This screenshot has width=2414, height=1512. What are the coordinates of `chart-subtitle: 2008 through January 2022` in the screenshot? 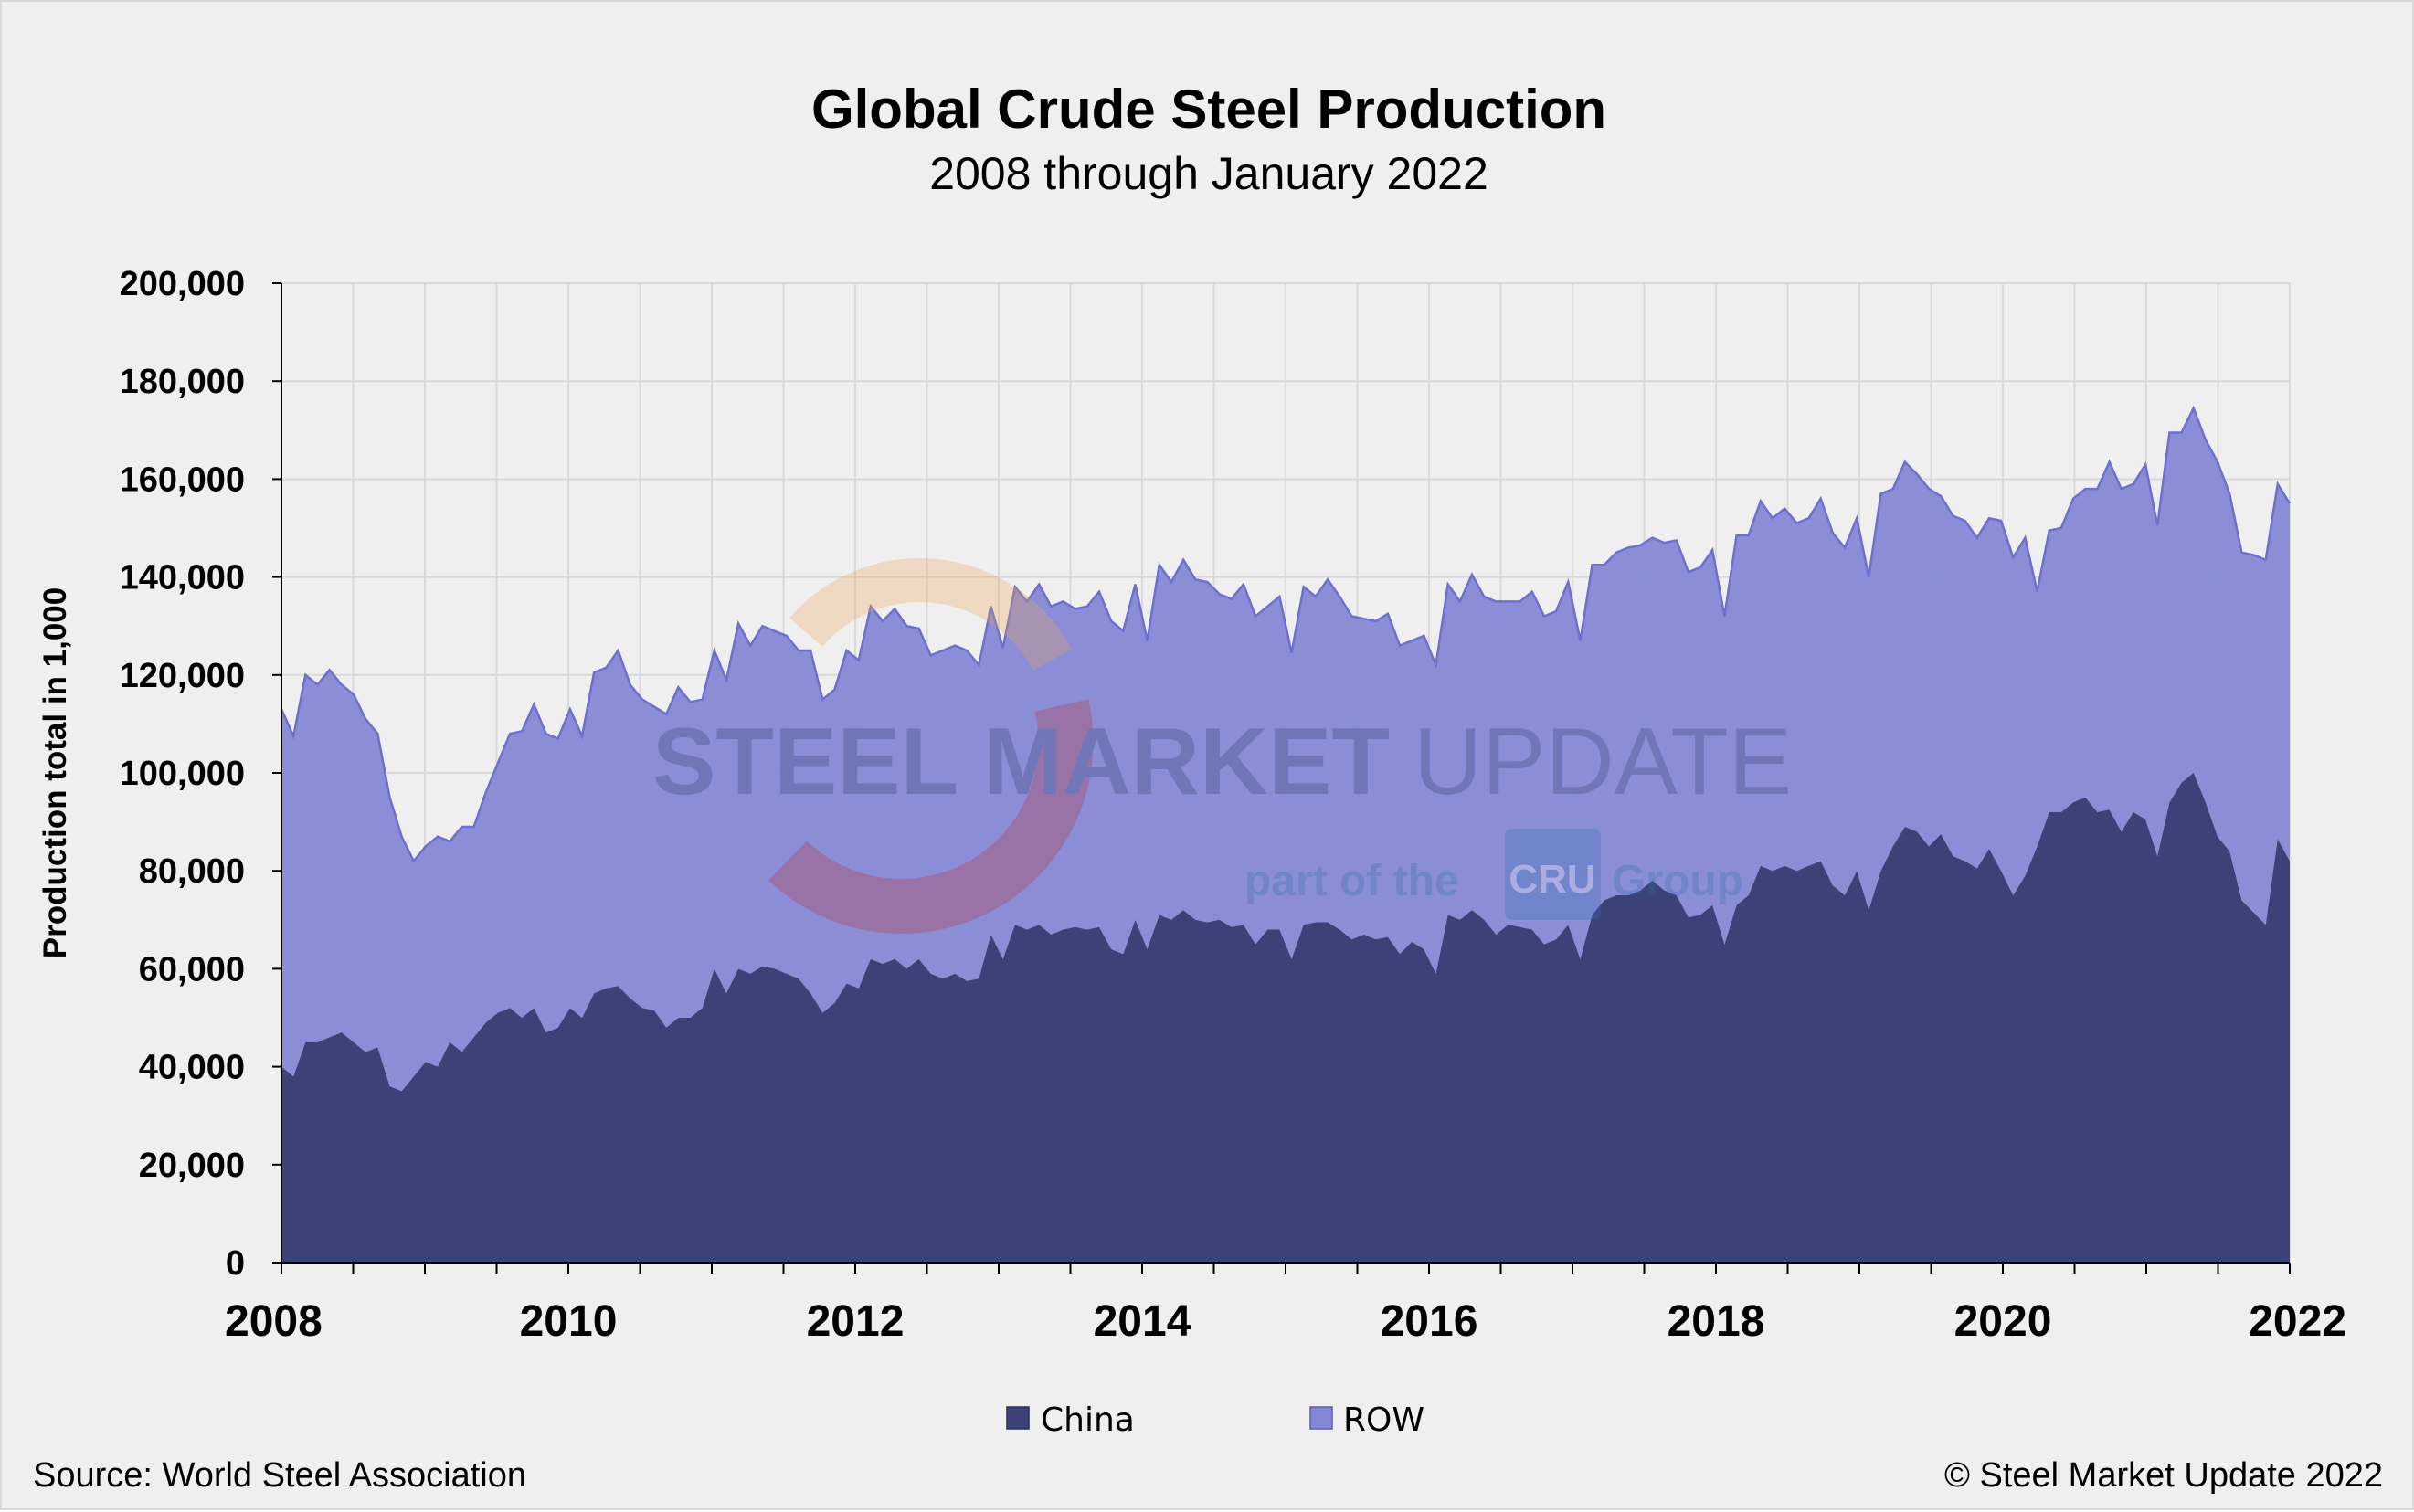 It's located at (1208, 173).